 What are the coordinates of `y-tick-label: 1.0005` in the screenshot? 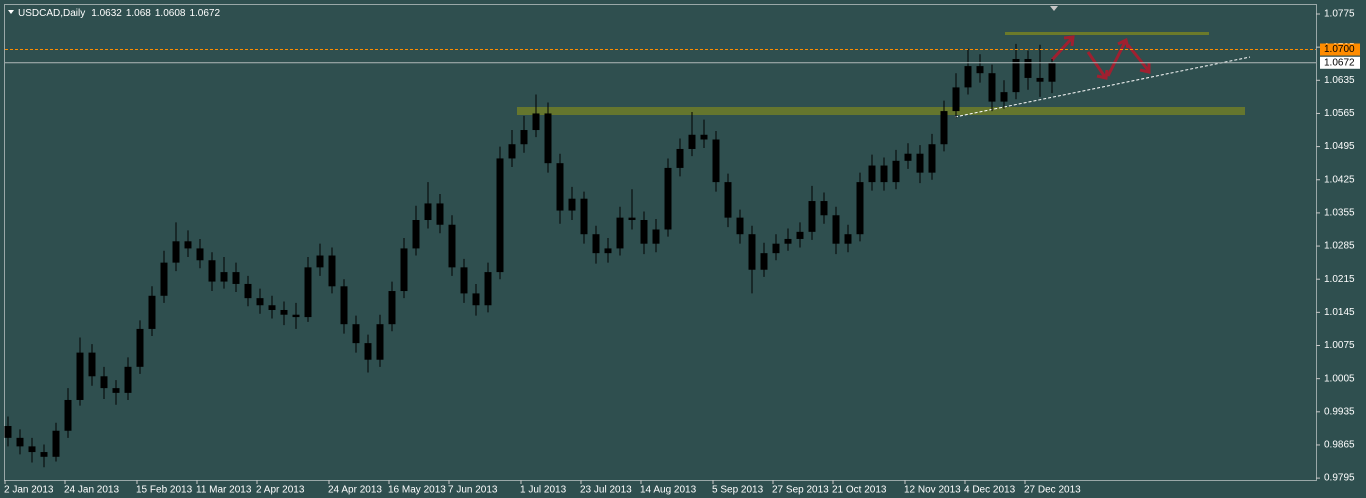 It's located at (1339, 378).